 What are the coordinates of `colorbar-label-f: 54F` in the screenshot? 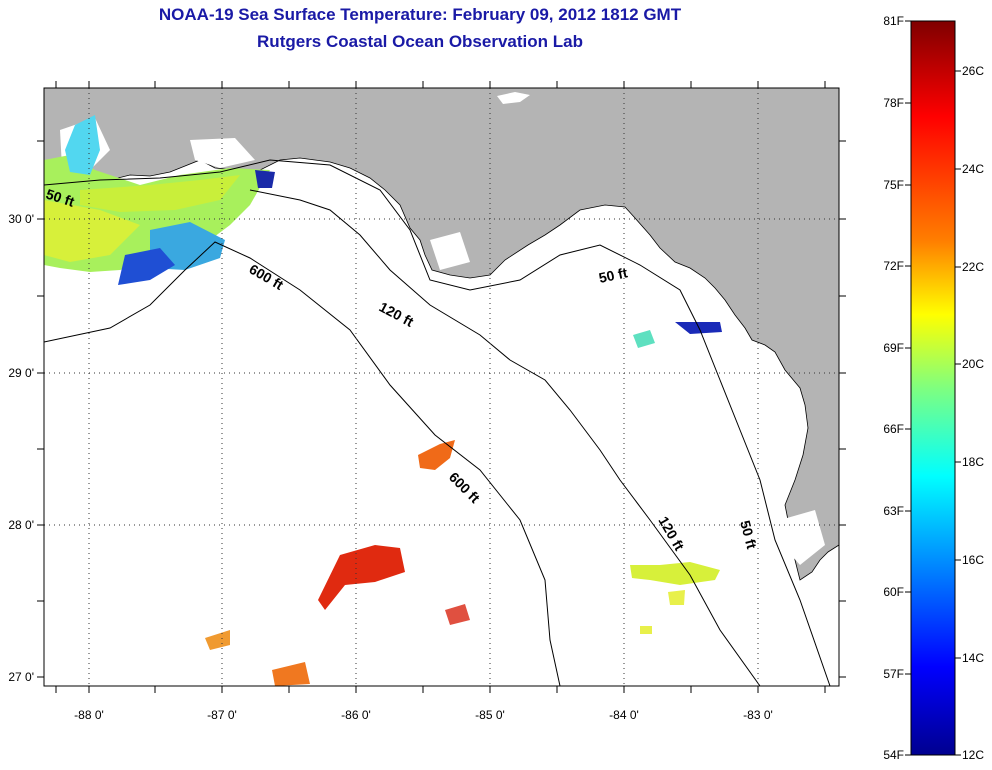 It's located at (893, 755).